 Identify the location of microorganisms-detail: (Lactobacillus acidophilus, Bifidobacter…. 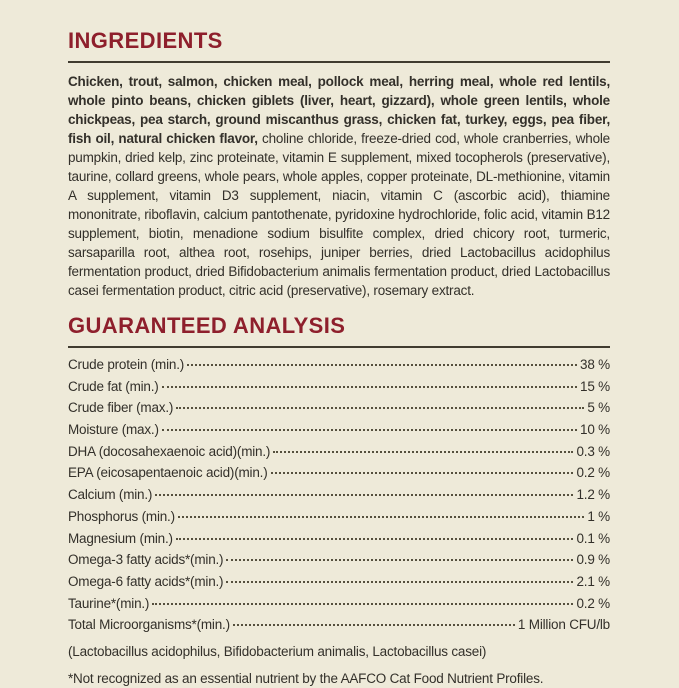
(277, 651).